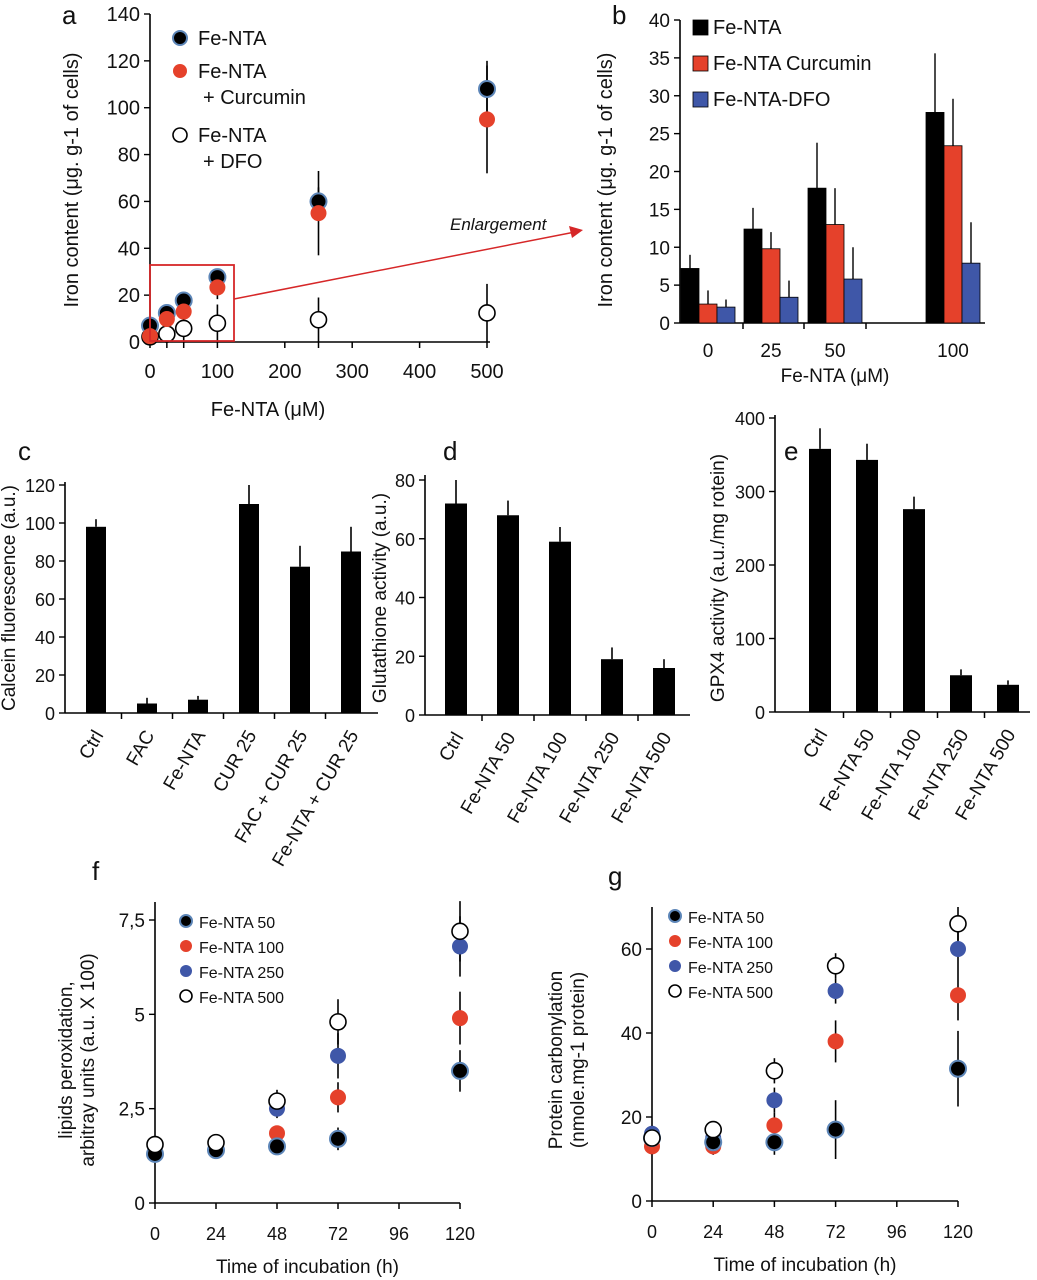 The width and height of the screenshot is (1037, 1280). What do you see at coordinates (254, 98) in the screenshot?
I see `legend-label: + Curcumin` at bounding box center [254, 98].